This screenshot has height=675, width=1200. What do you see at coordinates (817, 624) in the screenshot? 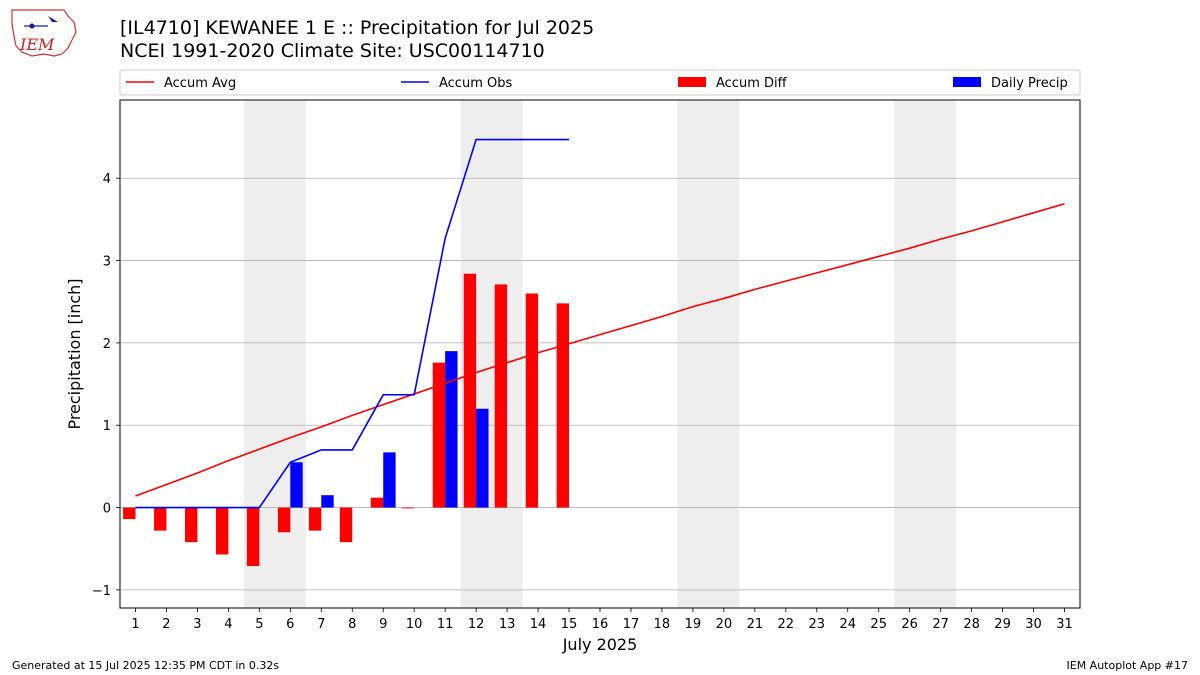
I see `x-tick-label: 23` at bounding box center [817, 624].